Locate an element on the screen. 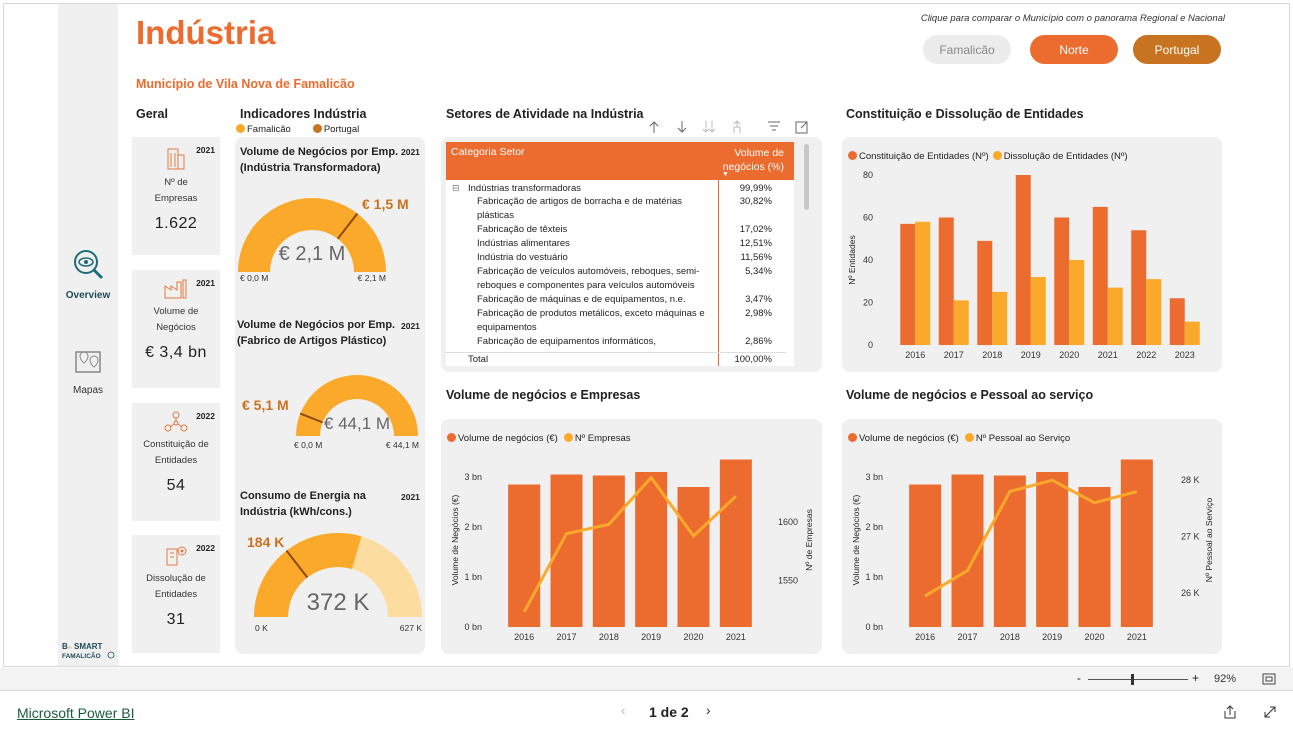 The width and height of the screenshot is (1293, 731). sort-up-icon is located at coordinates (654, 127).